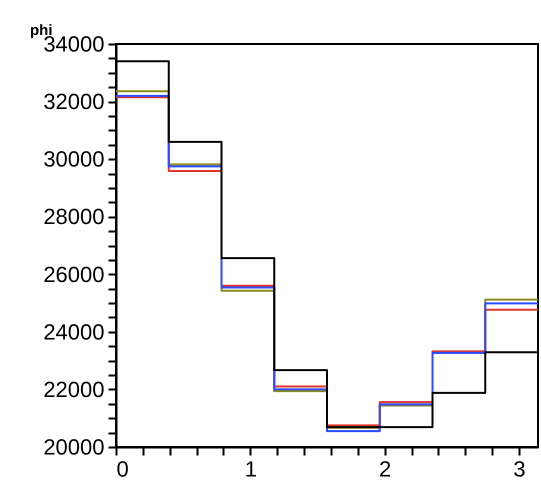 The width and height of the screenshot is (541, 485). Describe the element at coordinates (122, 469) in the screenshot. I see `x-tick-label: 0` at that location.